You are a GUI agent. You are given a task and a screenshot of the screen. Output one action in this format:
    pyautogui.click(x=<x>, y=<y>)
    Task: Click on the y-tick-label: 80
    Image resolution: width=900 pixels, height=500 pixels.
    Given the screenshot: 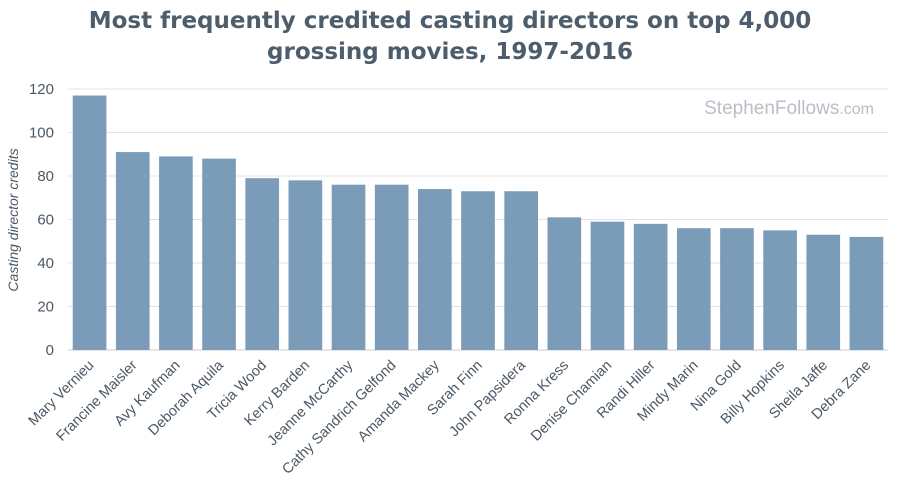 What is the action you would take?
    pyautogui.click(x=45, y=176)
    